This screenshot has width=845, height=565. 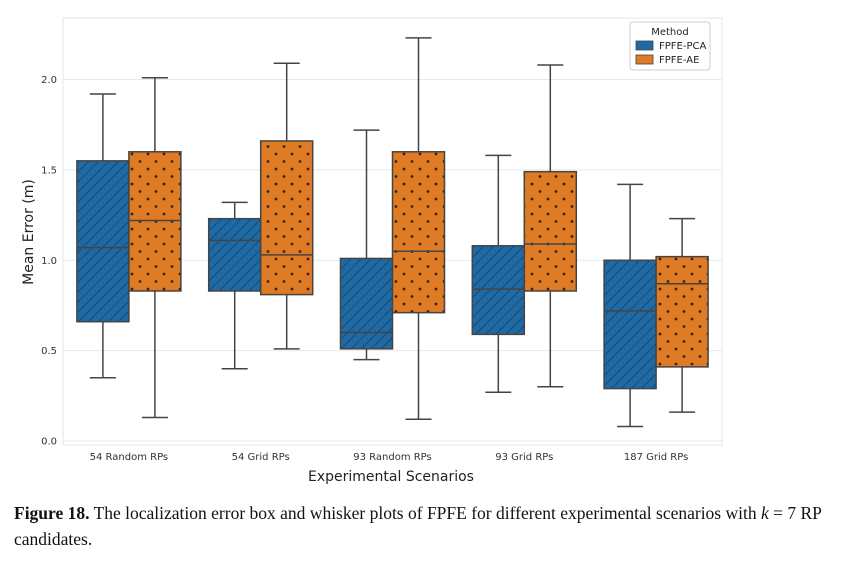 What do you see at coordinates (656, 457) in the screenshot?
I see `x-tick-label: 187 Grid RPs` at bounding box center [656, 457].